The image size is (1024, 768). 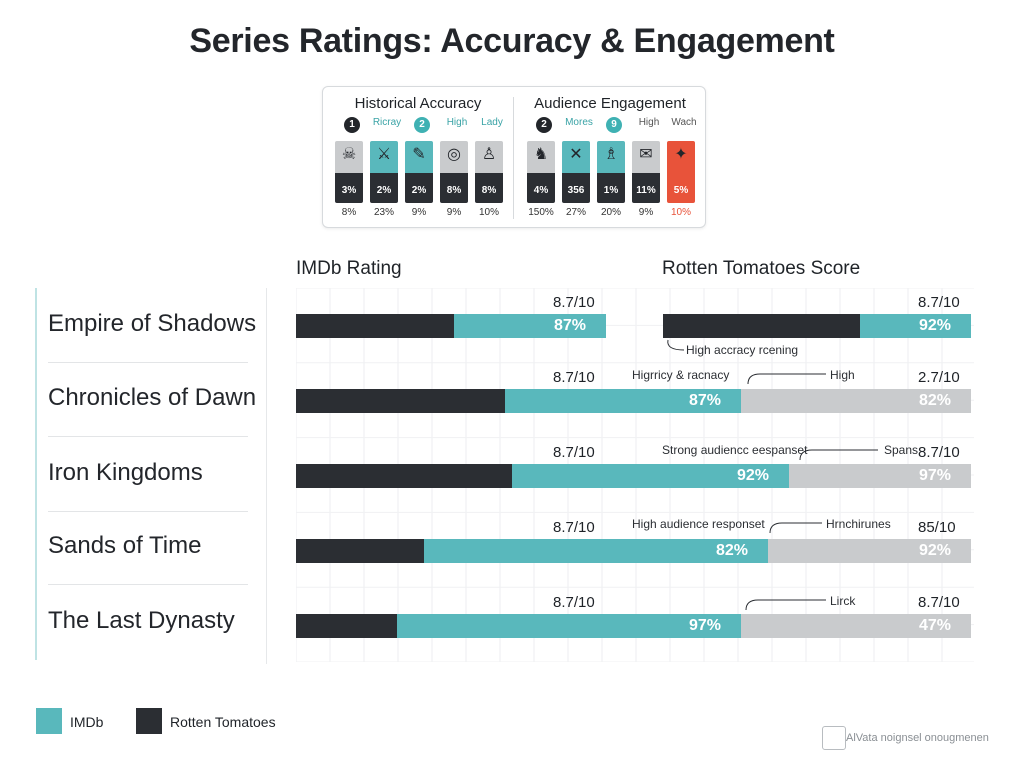 I want to click on imdb-column-header: IMDb Rating, so click(x=349, y=268).